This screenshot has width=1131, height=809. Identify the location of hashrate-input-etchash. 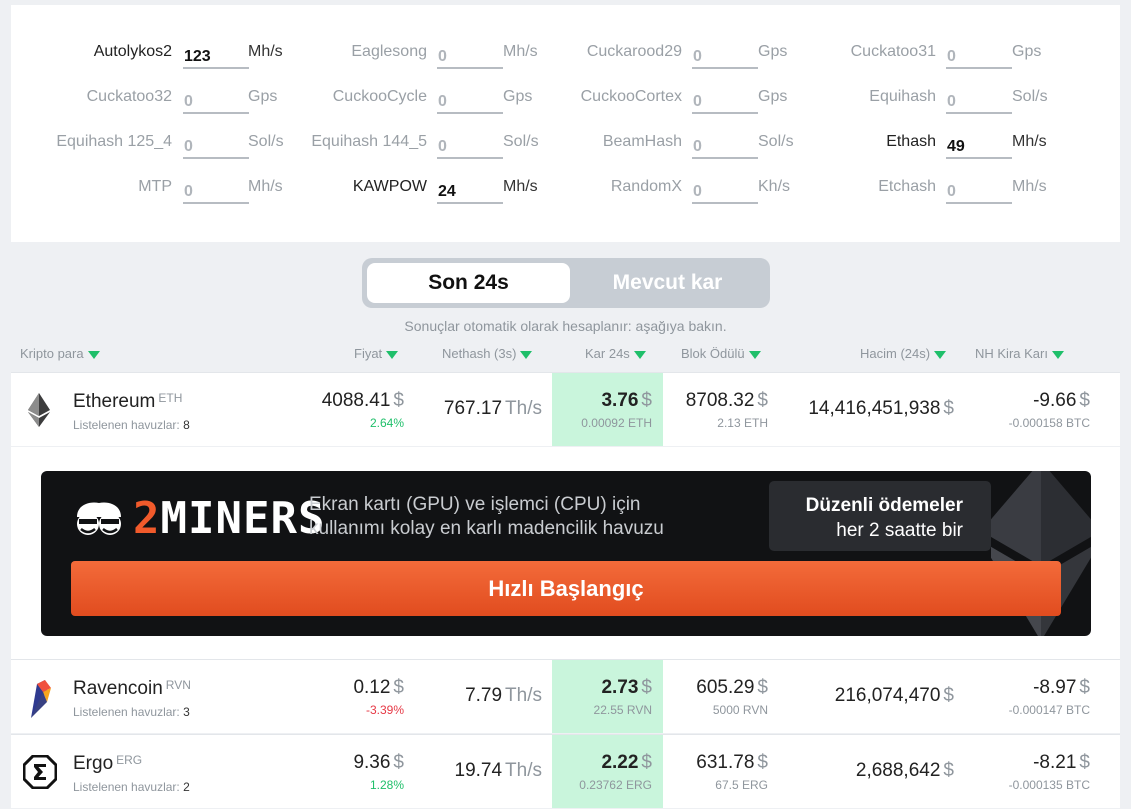
(979, 189).